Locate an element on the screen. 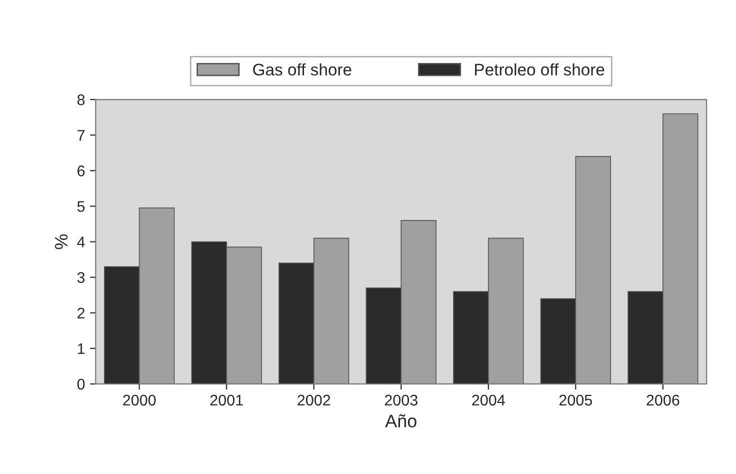 The width and height of the screenshot is (736, 474). y-tick-label: 8 is located at coordinates (81, 100).